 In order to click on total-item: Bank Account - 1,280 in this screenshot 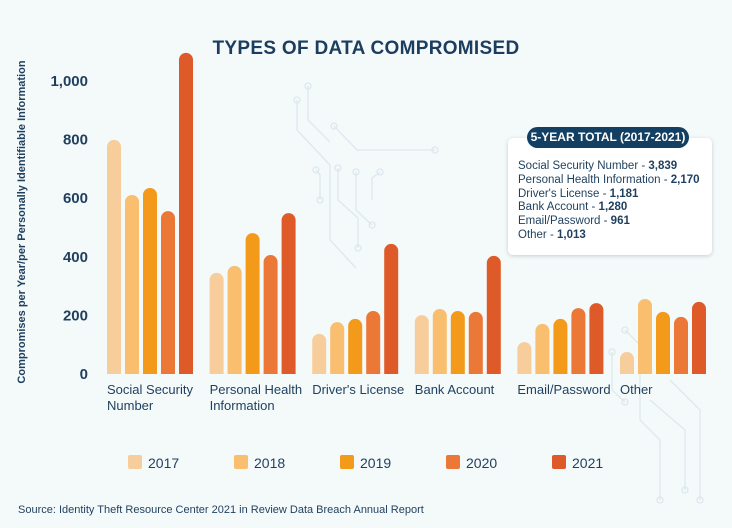, I will do `click(609, 208)`.